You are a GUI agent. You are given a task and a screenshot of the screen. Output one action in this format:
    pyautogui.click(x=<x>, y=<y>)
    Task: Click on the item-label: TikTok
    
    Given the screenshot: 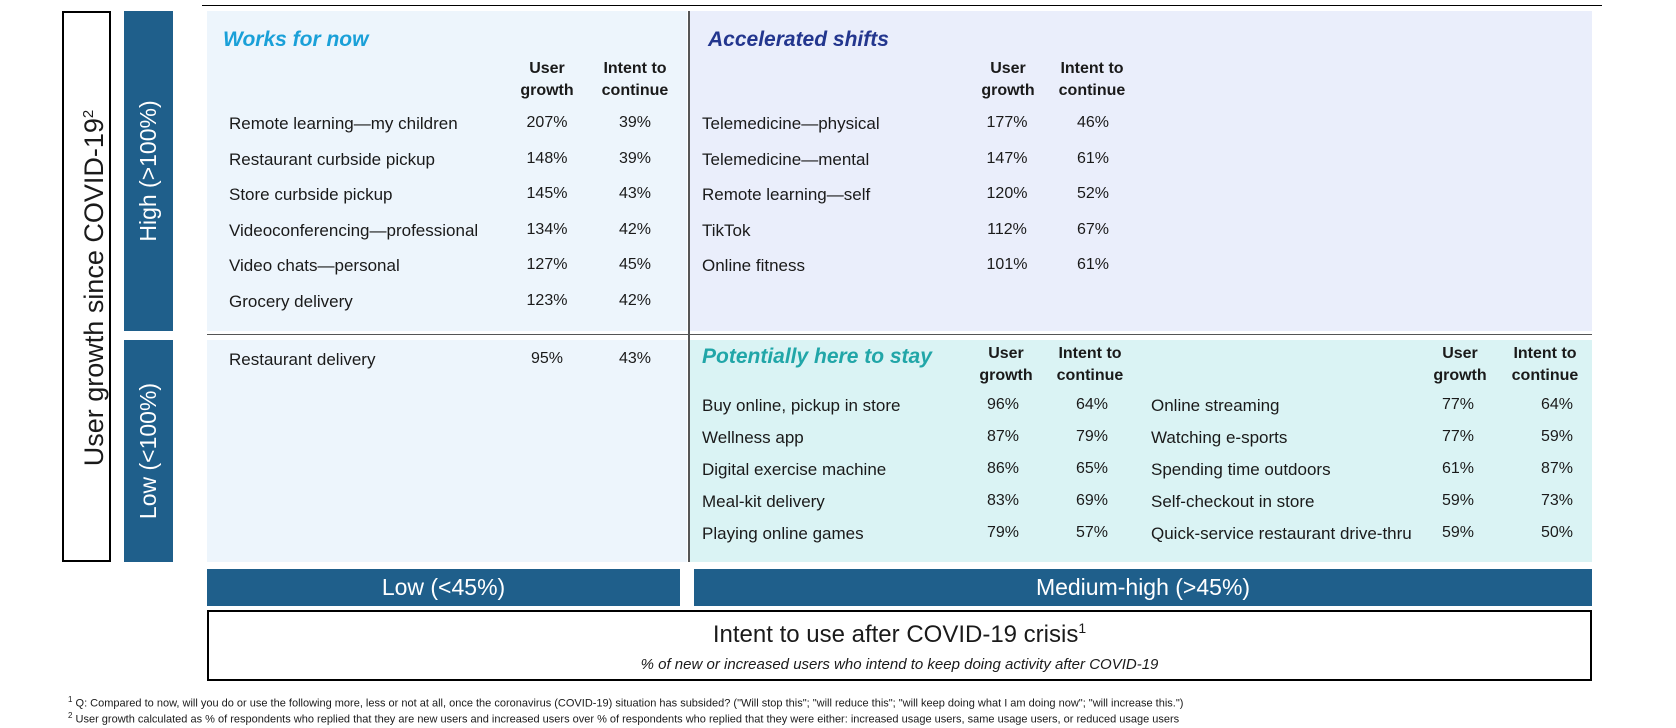 What is the action you would take?
    pyautogui.click(x=726, y=230)
    